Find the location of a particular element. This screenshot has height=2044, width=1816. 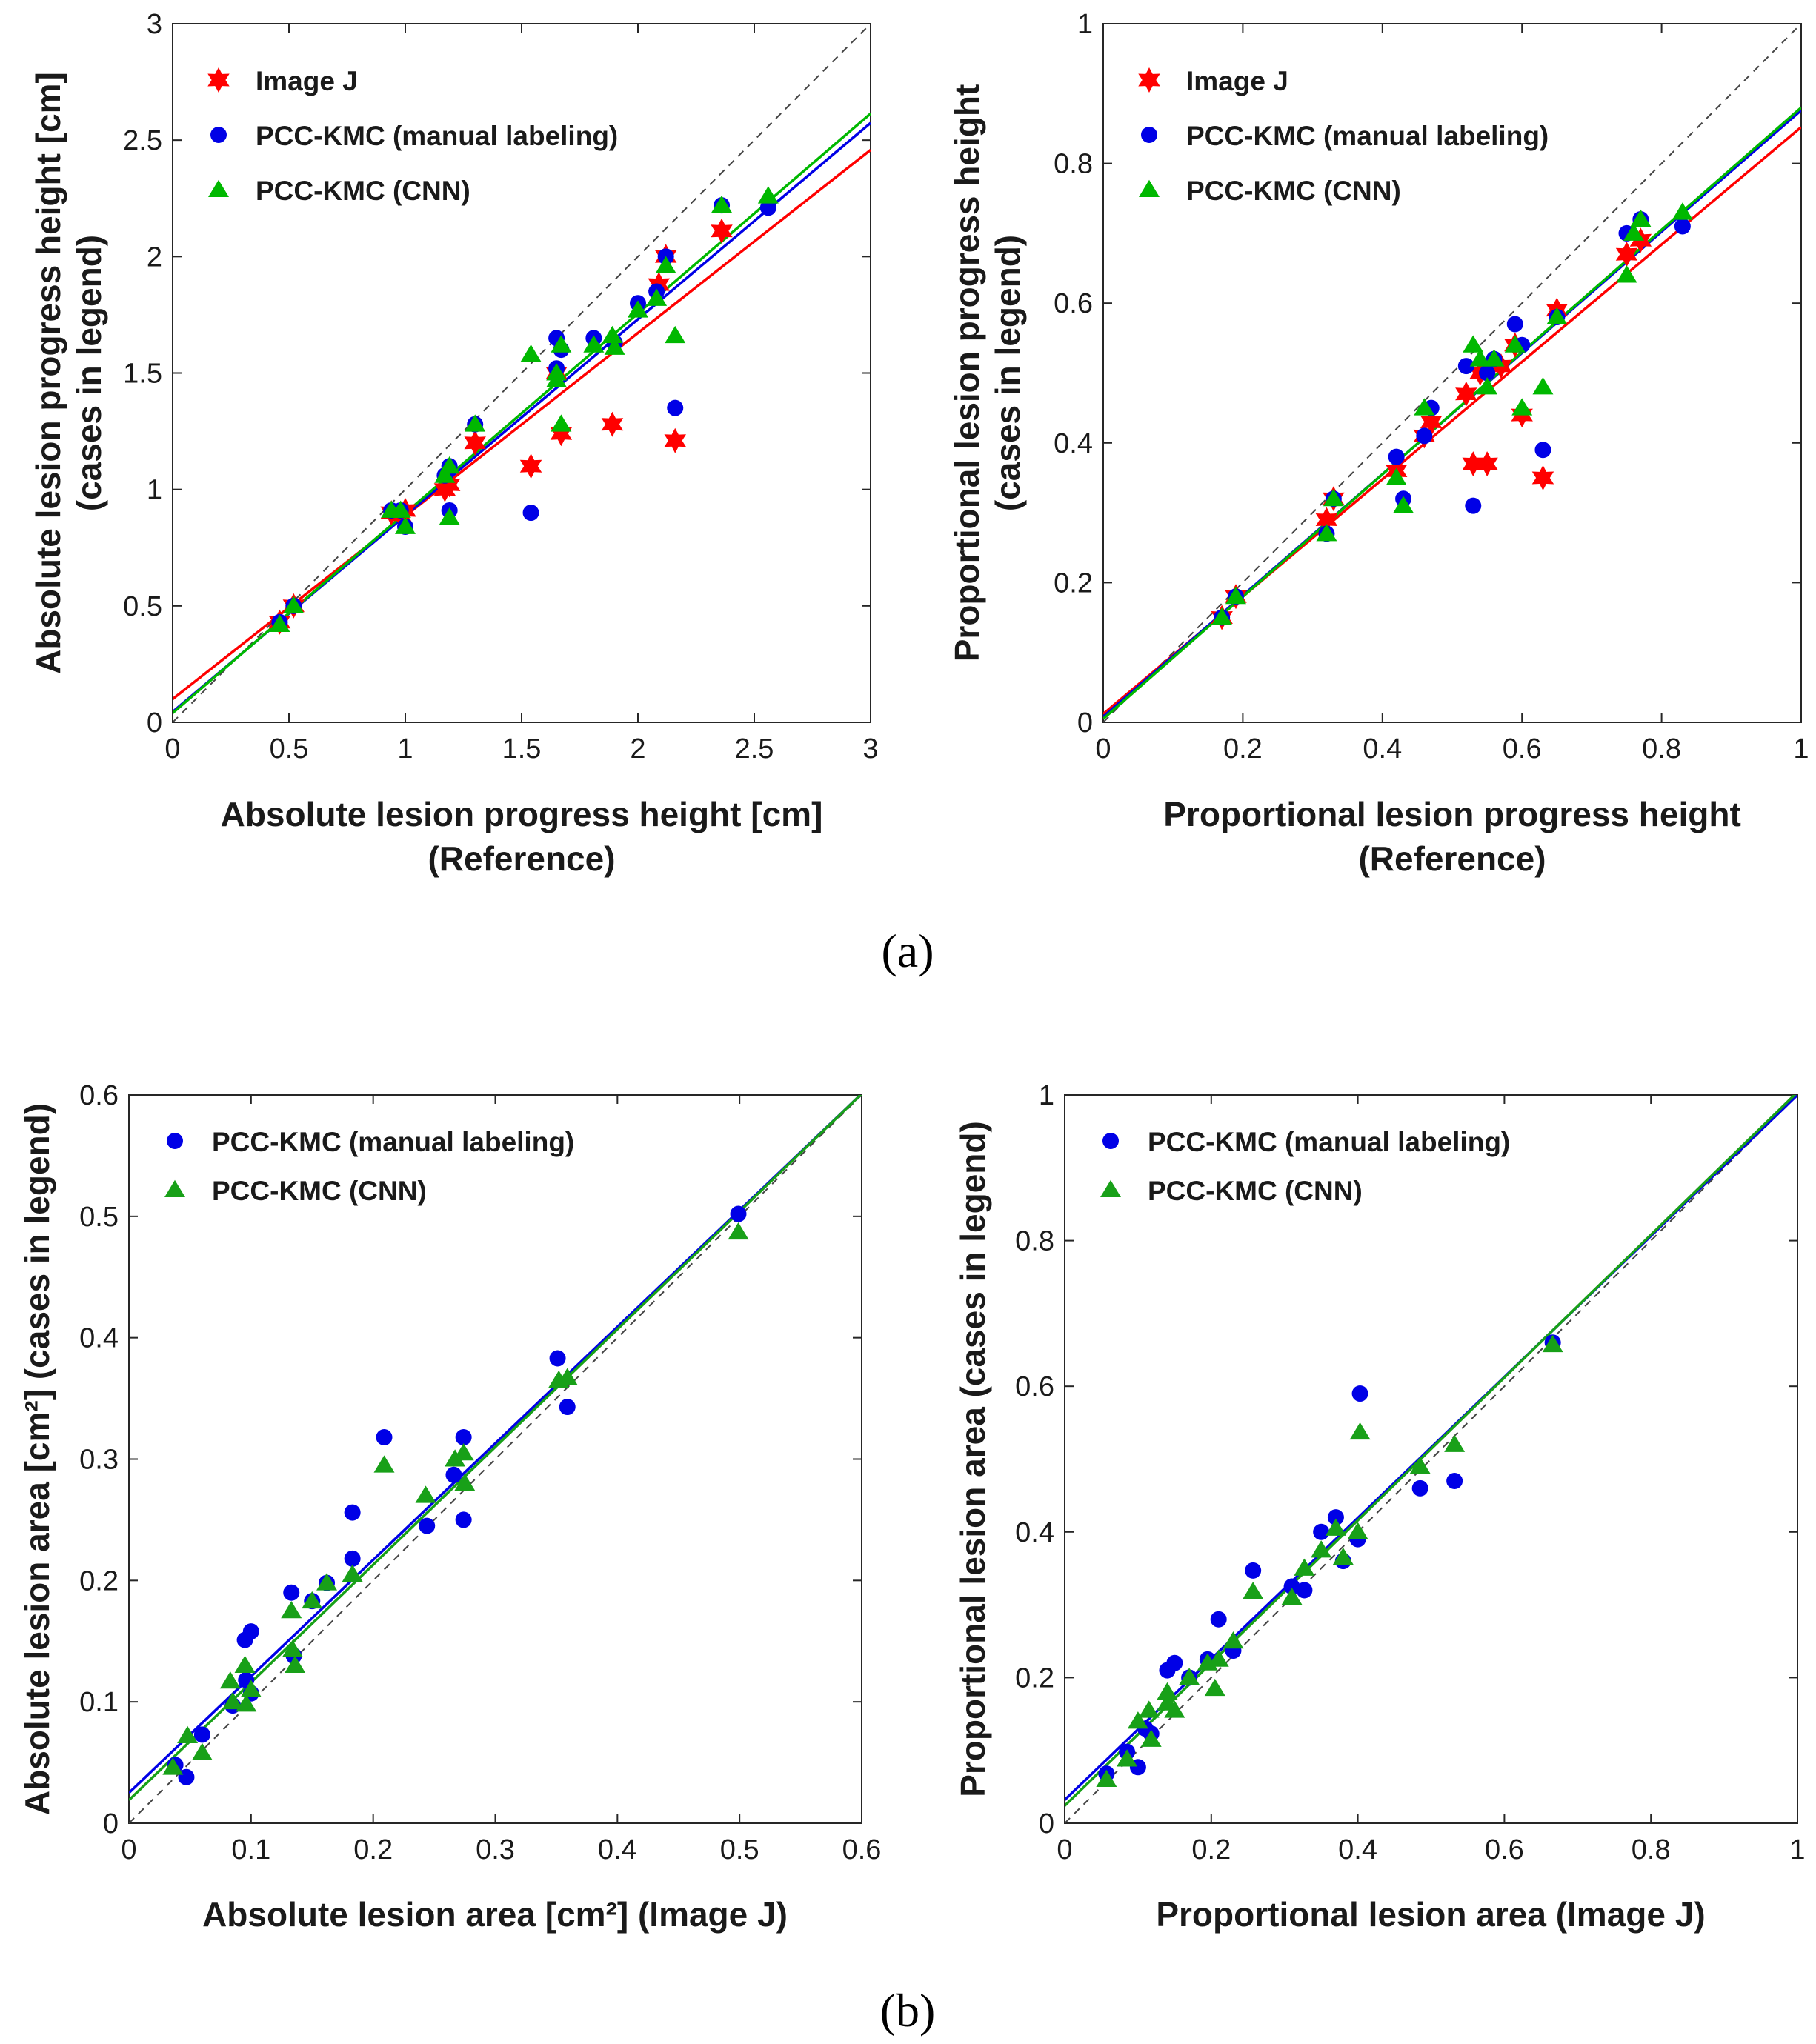

chart-1-xtick-label-0: 0 is located at coordinates (1103, 749).